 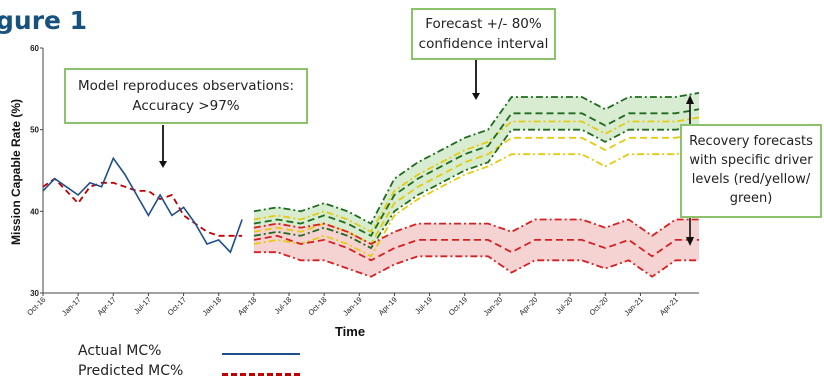 I want to click on x-tick-label: Oct-20, so click(x=598, y=306).